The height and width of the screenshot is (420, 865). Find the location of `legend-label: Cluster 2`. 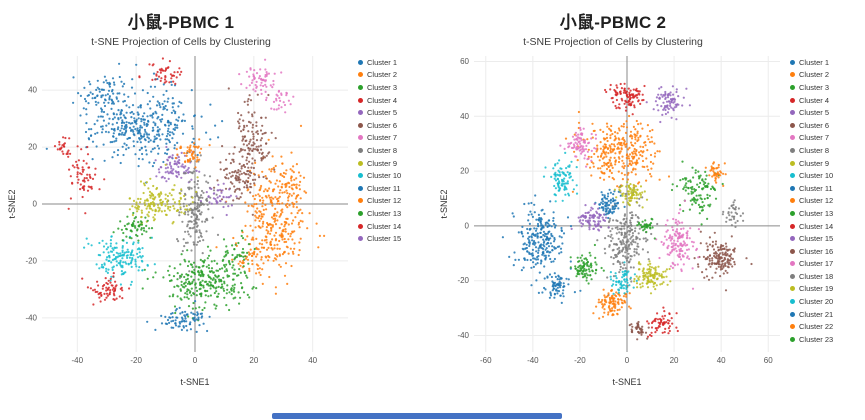

legend-label: Cluster 2 is located at coordinates (382, 75).